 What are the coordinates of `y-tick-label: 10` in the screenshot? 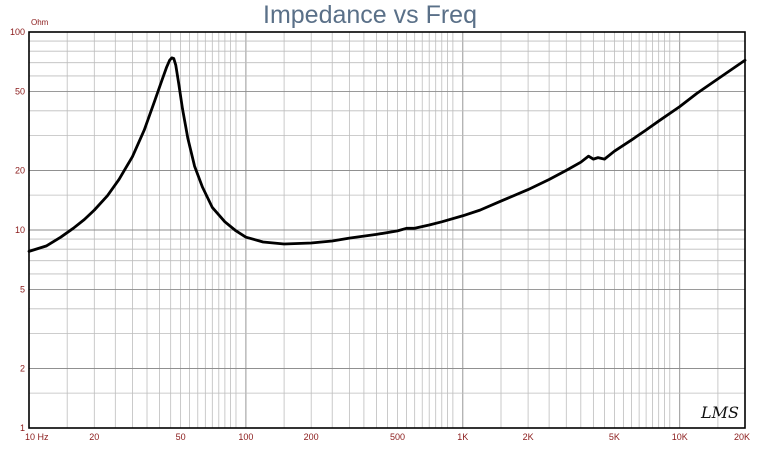 It's located at (20, 230).